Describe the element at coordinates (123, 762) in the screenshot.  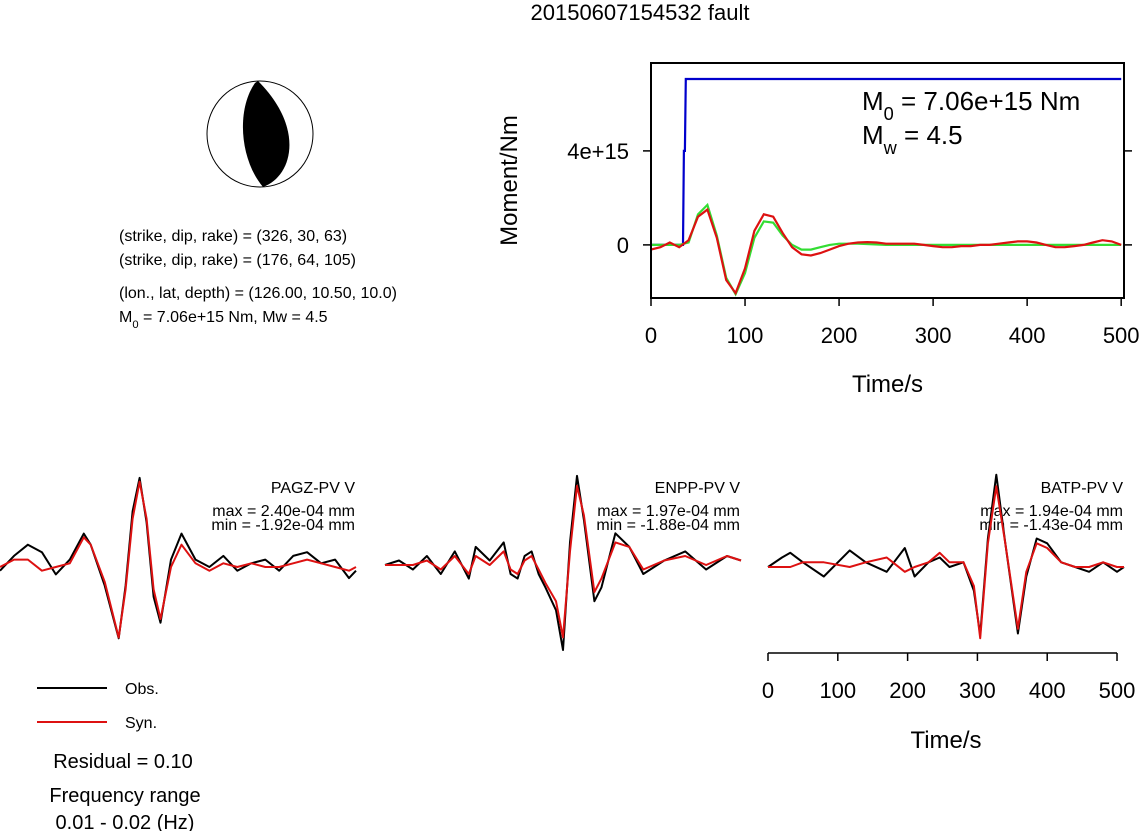
I see `residual: Residual = 0.10` at that location.